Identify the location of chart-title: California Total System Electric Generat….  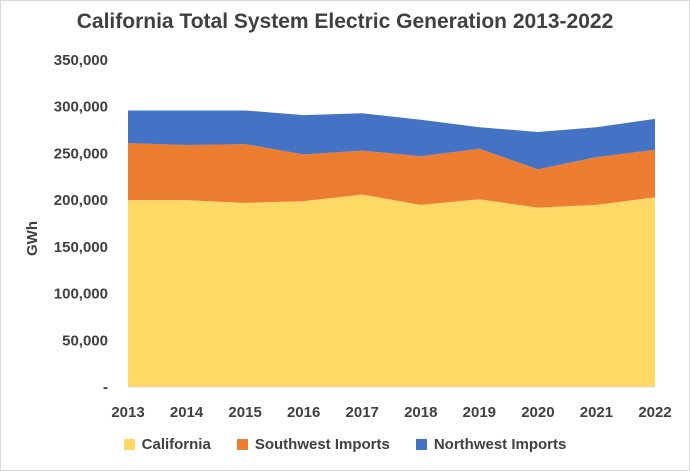
(345, 21).